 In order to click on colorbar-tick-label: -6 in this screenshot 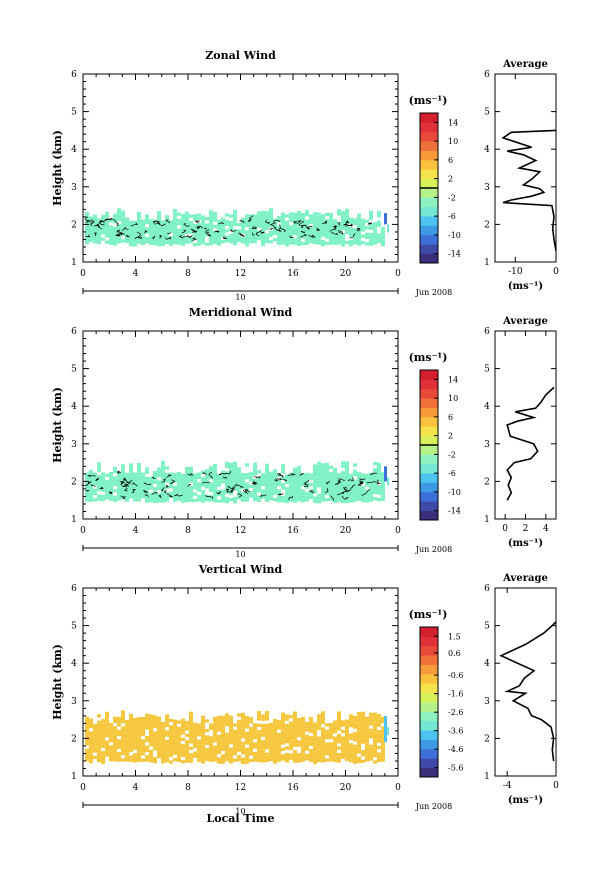, I will do `click(452, 473)`.